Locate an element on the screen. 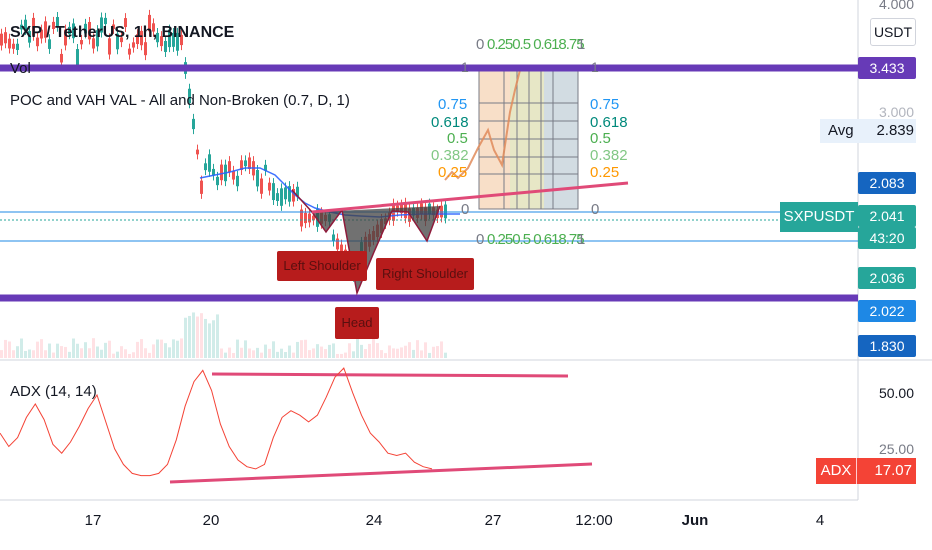 The width and height of the screenshot is (932, 550). fib-bottom-one: 1 is located at coordinates (581, 239).